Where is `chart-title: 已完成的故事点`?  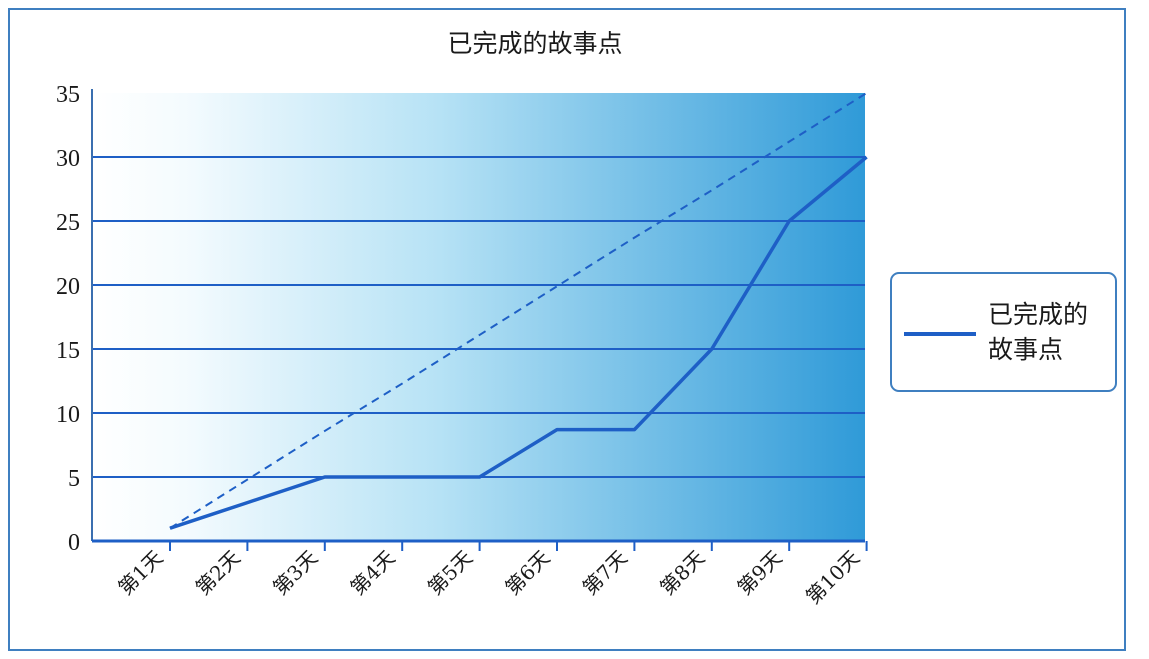
chart-title: 已完成的故事点 is located at coordinates (534, 43).